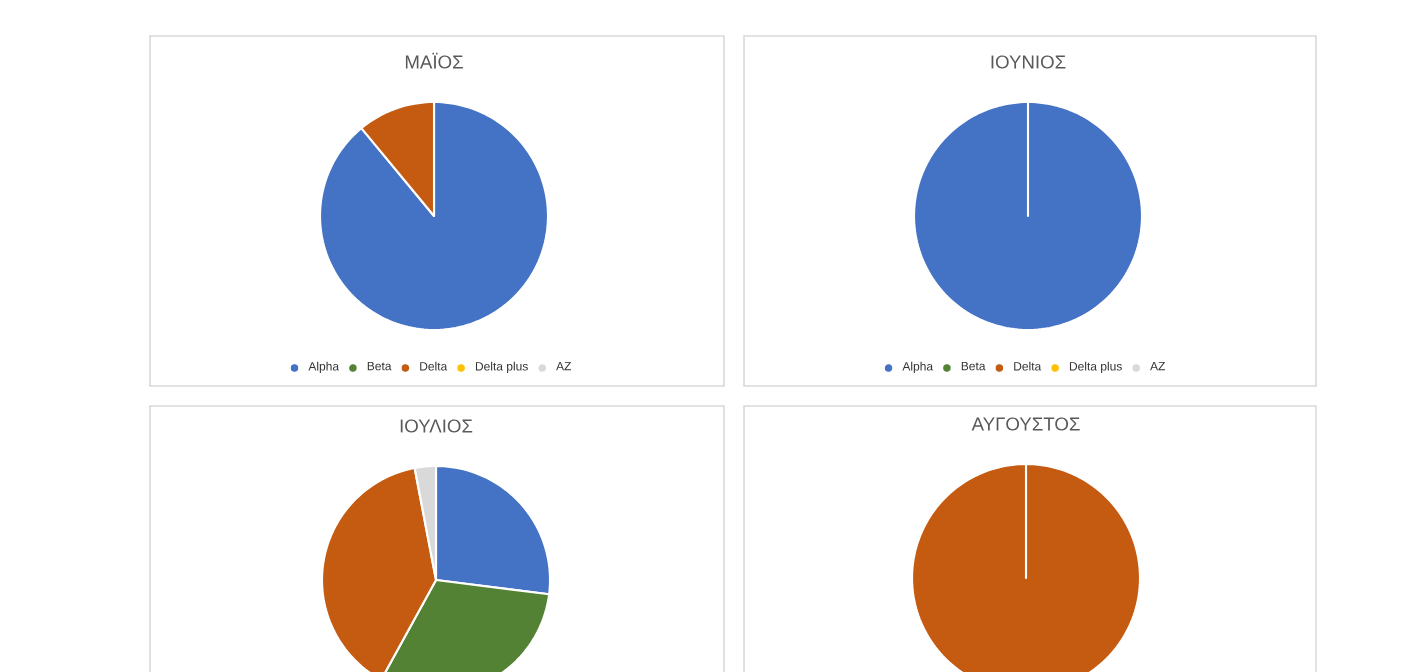 The height and width of the screenshot is (672, 1404). What do you see at coordinates (436, 426) in the screenshot?
I see `chart-title: ΙΟΥΛΙΟΣ` at bounding box center [436, 426].